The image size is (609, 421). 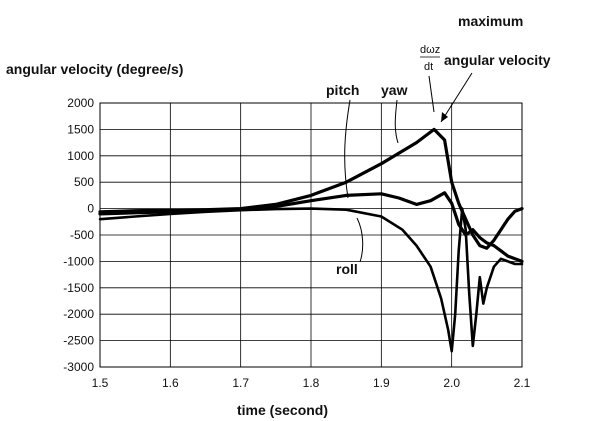 I want to click on y-tick-label: 500, so click(x=84, y=182).